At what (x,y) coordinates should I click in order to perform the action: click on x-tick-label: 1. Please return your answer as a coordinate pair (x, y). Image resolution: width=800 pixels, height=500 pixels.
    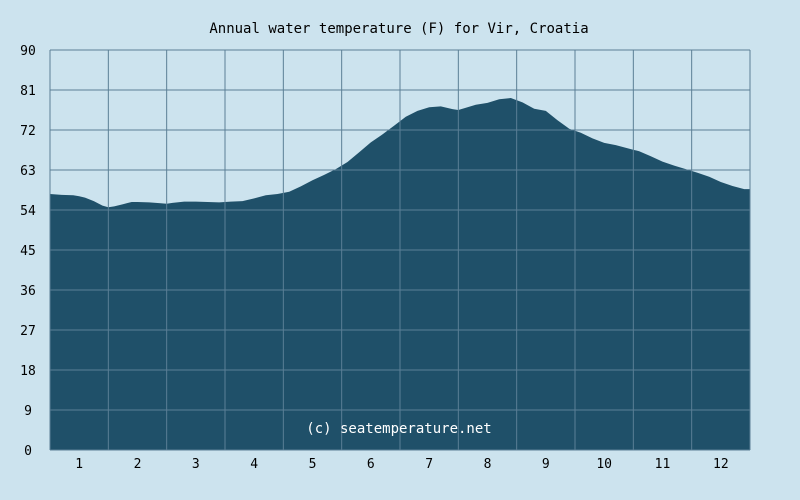
    Looking at the image, I should click on (79, 464).